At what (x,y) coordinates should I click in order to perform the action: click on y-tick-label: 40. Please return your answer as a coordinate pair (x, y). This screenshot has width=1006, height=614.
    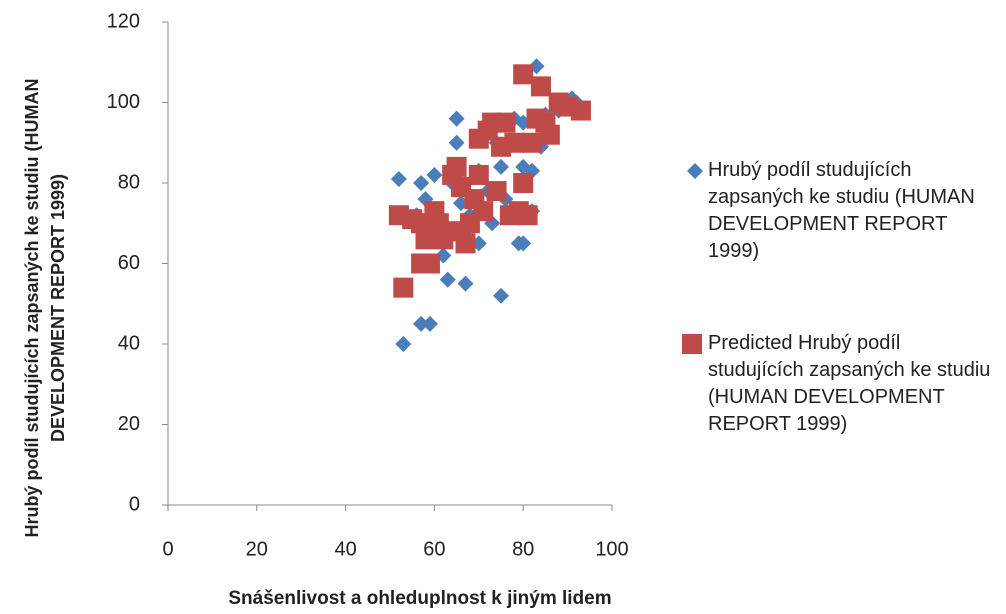
    Looking at the image, I should click on (129, 343).